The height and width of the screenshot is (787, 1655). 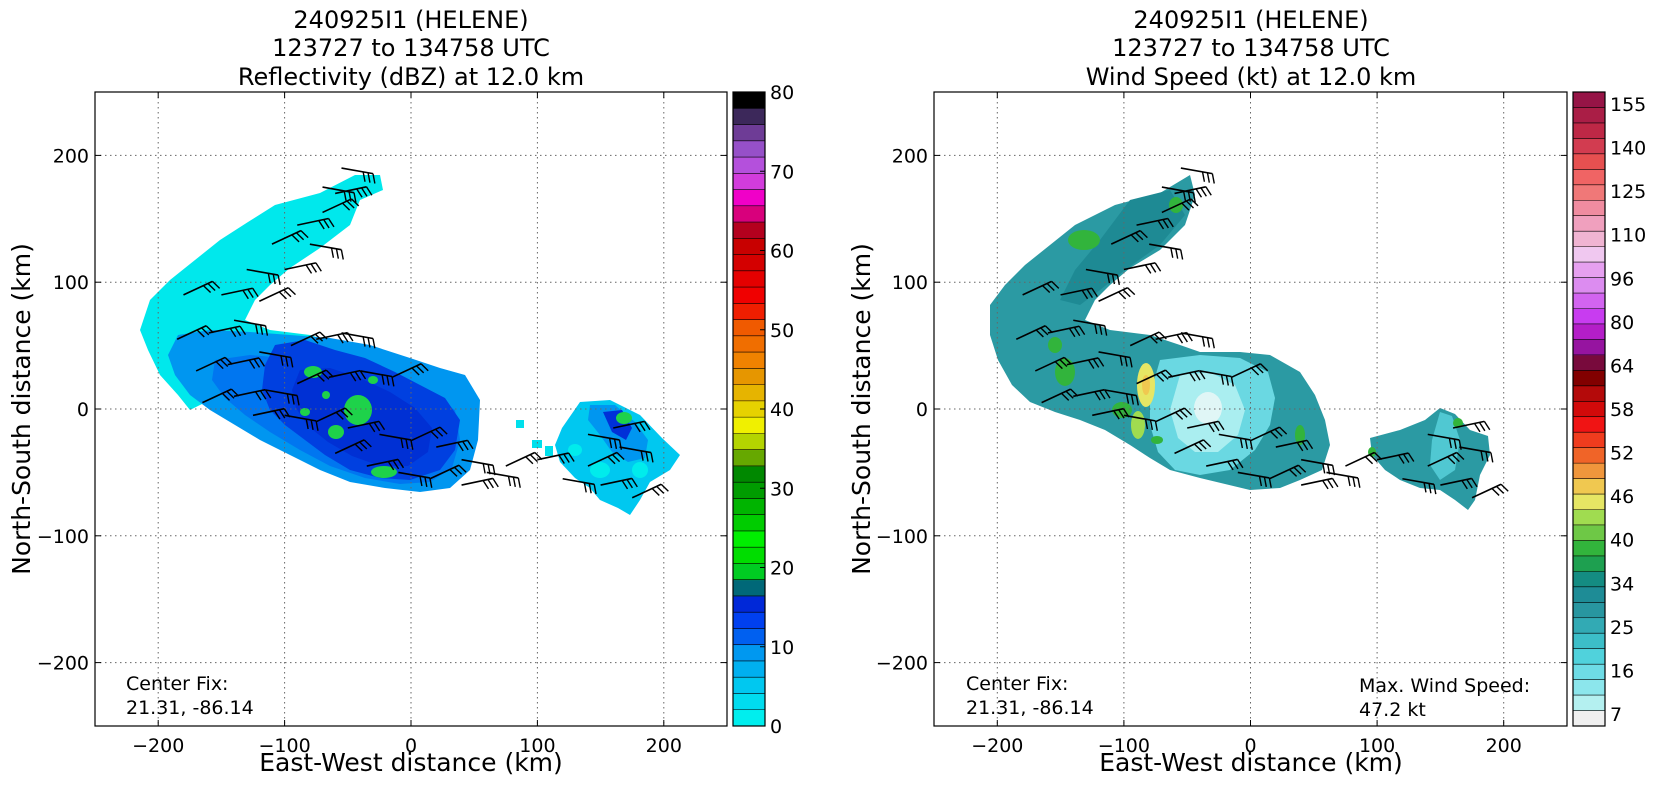 I want to click on colorbar-tick-label: 50, so click(x=782, y=331).